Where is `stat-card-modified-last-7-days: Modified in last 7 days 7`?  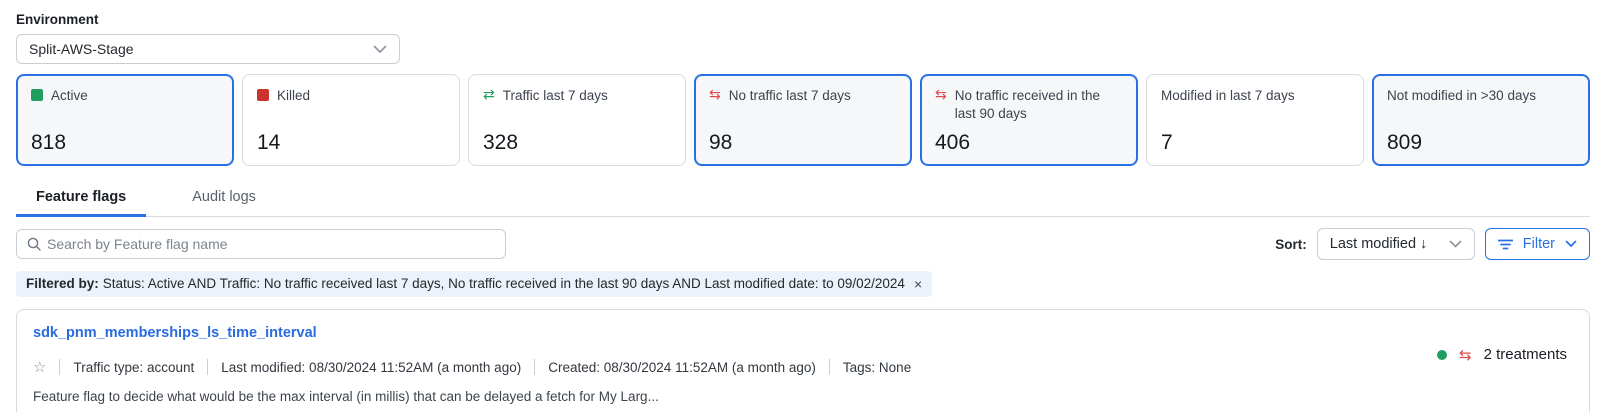
stat-card-modified-last-7-days: Modified in last 7 days 7 is located at coordinates (1255, 120).